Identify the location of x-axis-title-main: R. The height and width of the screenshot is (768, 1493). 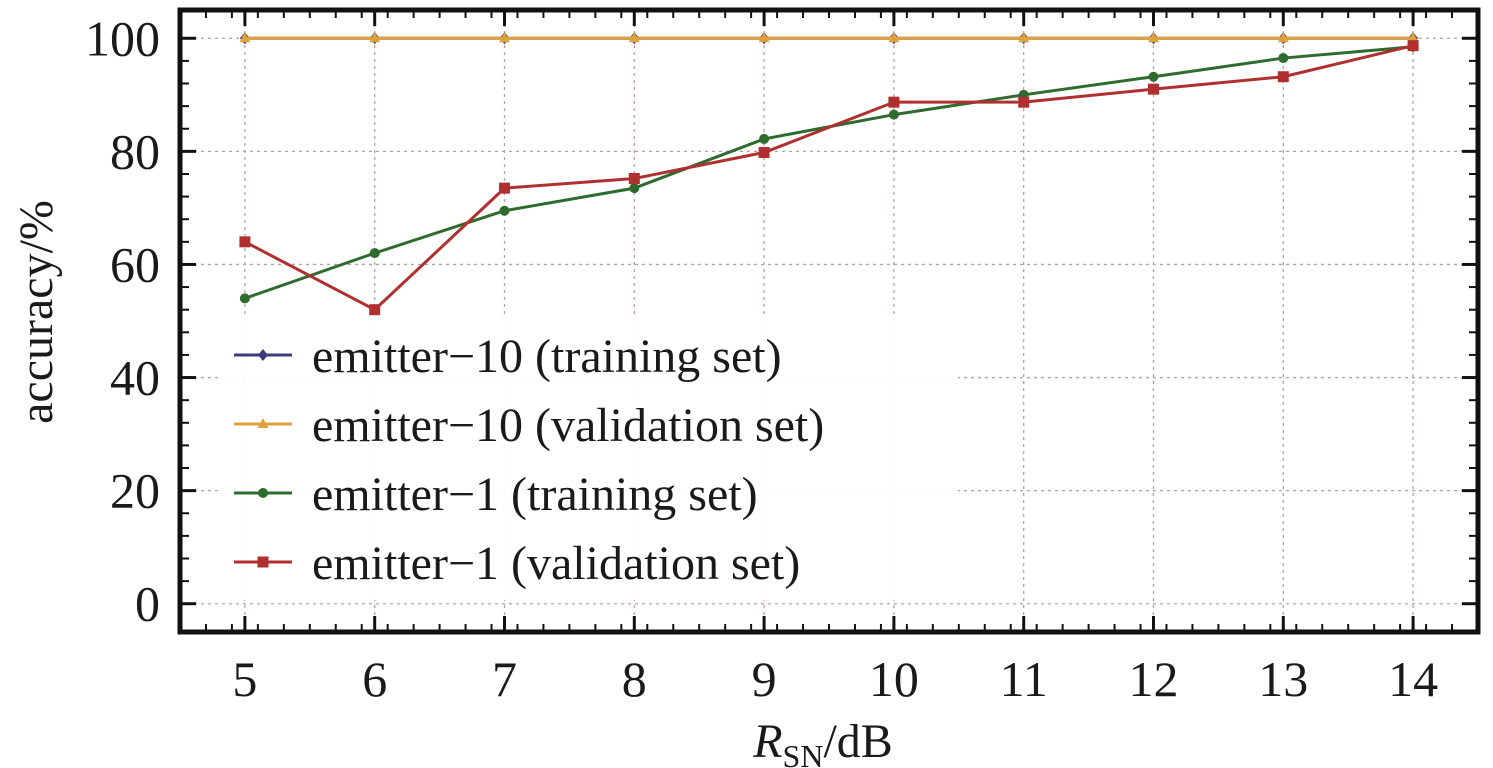
(767, 741).